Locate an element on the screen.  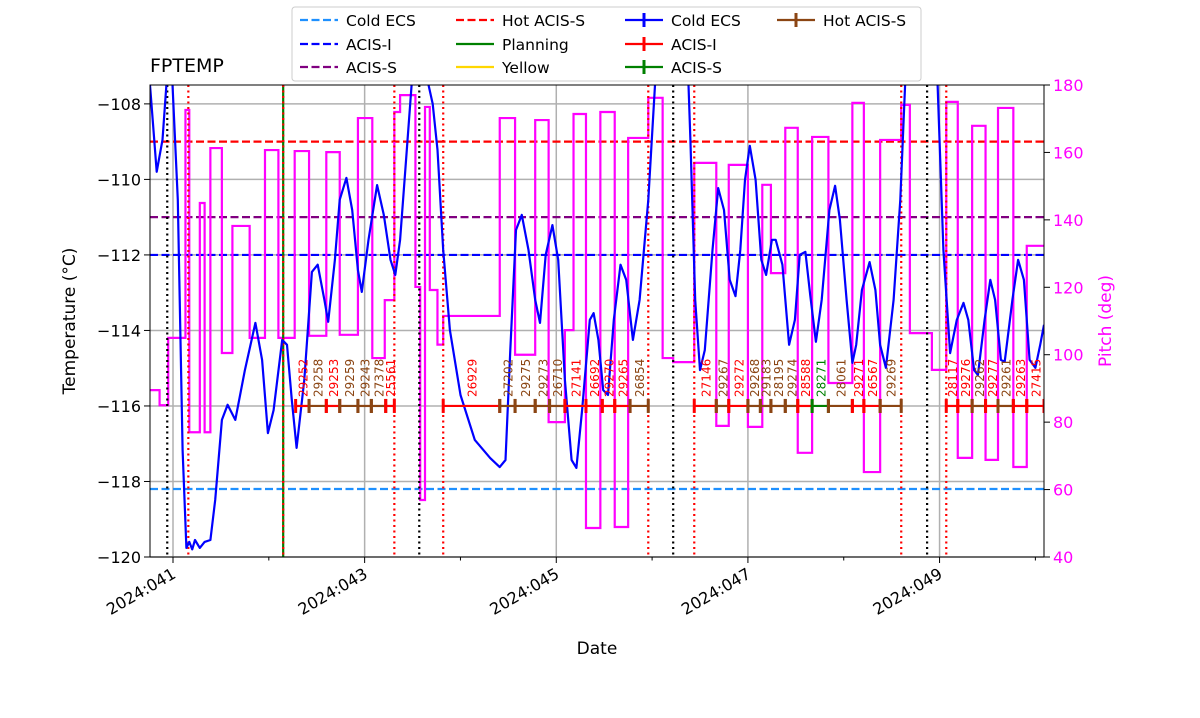
obsid-label: 29252 is located at coordinates (303, 378).